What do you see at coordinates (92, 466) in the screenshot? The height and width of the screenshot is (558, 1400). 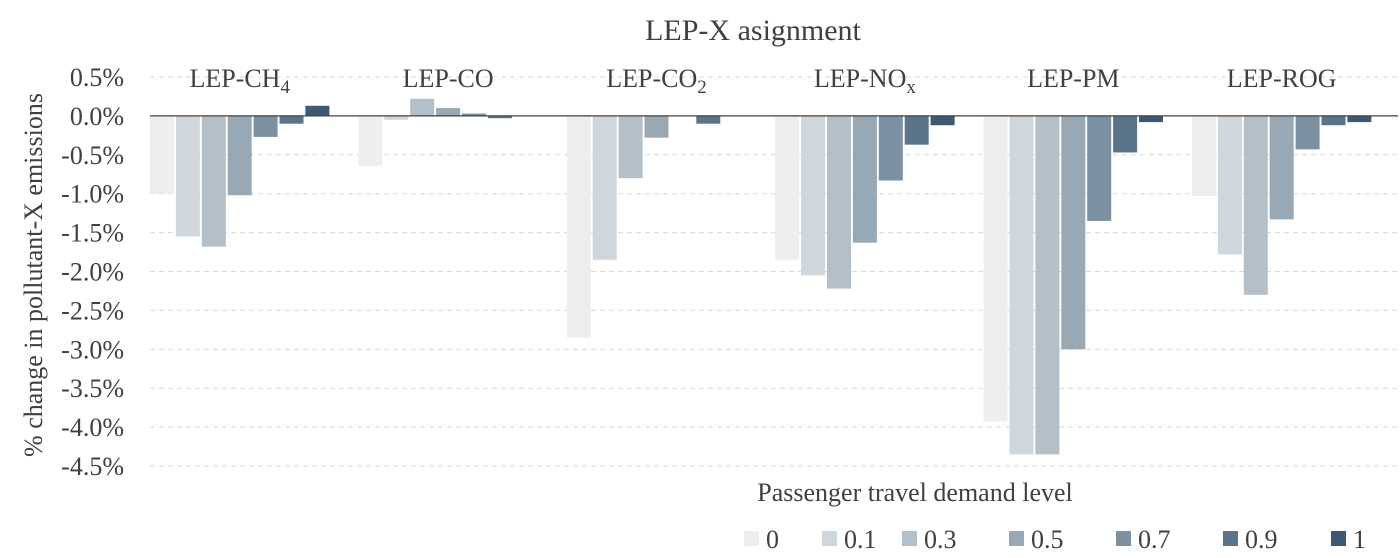 I see `y-tick-label: -4.5%` at bounding box center [92, 466].